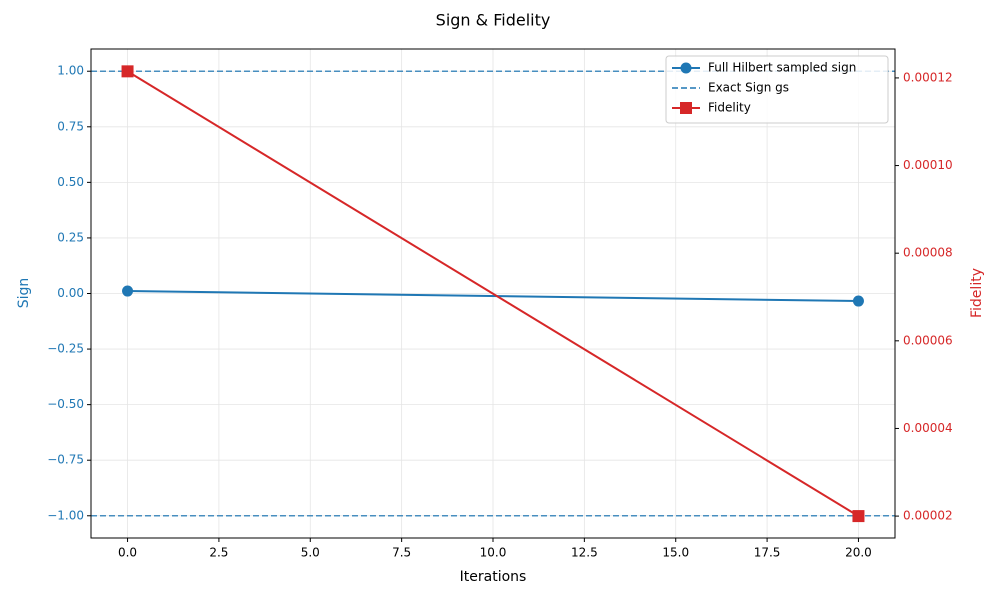  What do you see at coordinates (928, 165) in the screenshot?
I see `y2-tick-label: 0.00010` at bounding box center [928, 165].